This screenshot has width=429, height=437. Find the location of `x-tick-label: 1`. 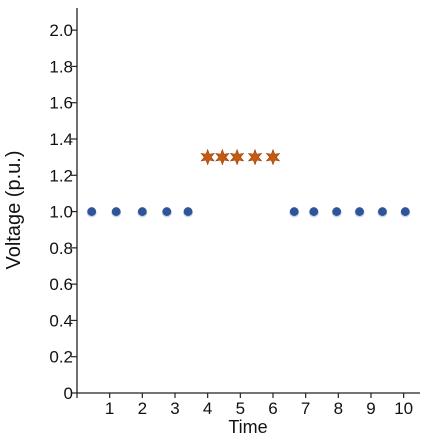

x-tick-label: 1 is located at coordinates (109, 408).